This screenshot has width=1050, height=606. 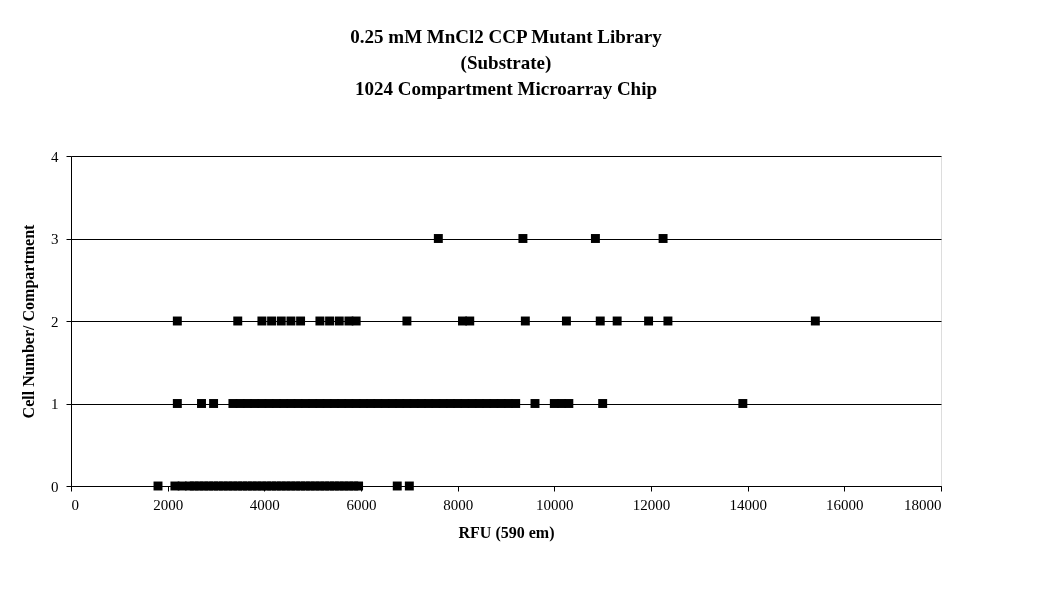 I want to click on x-axis-title: RFU (590 em), so click(x=506, y=532).